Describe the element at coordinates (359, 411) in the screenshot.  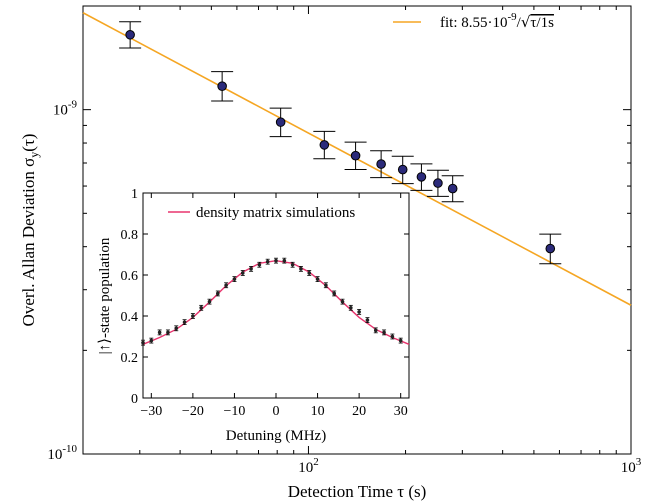
I see `inset-x-tick-label: 20` at that location.